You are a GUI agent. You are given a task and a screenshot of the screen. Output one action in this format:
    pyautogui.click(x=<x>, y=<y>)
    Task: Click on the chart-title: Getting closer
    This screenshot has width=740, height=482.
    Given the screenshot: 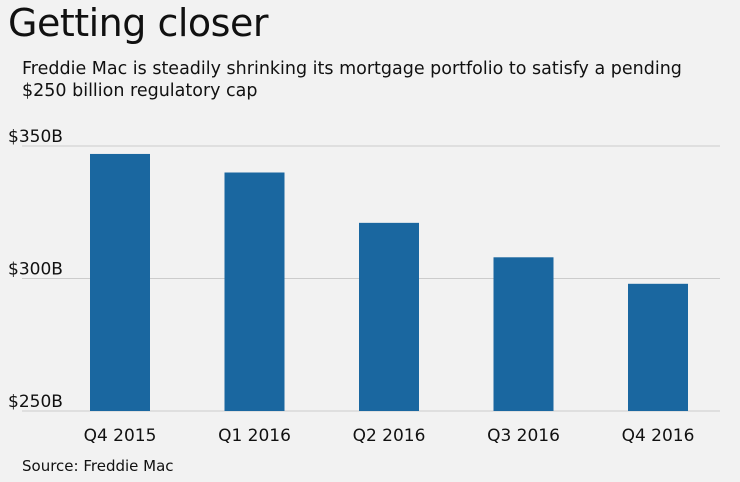 What is the action you would take?
    pyautogui.click(x=138, y=23)
    